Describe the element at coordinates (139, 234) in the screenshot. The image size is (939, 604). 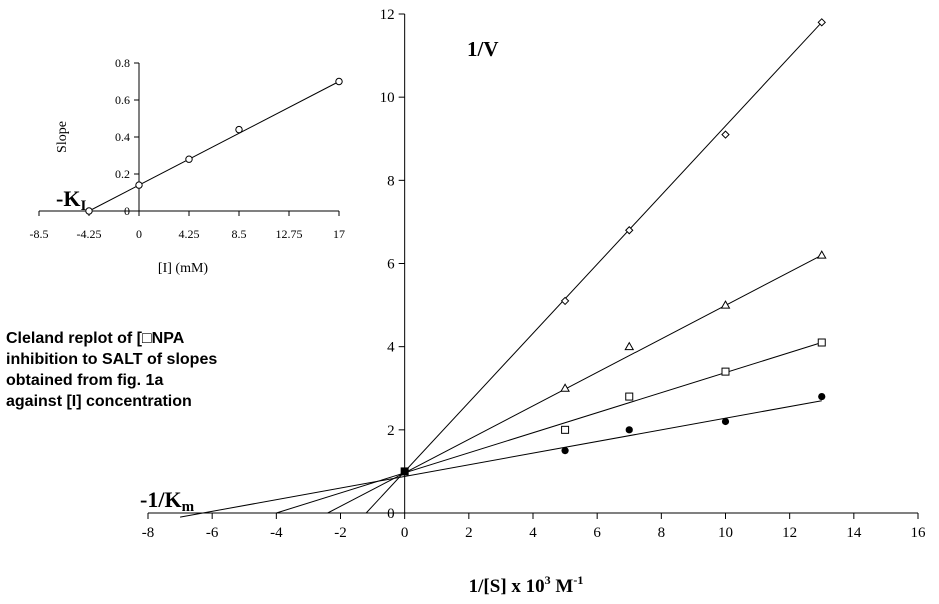
I see `inset-x-tick-label: 0` at that location.